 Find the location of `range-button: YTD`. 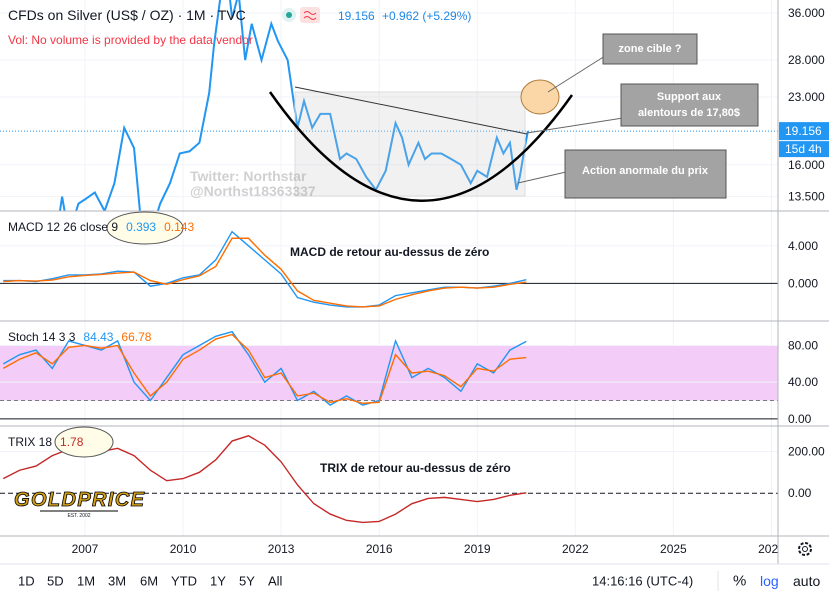

range-button: YTD is located at coordinates (184, 581).